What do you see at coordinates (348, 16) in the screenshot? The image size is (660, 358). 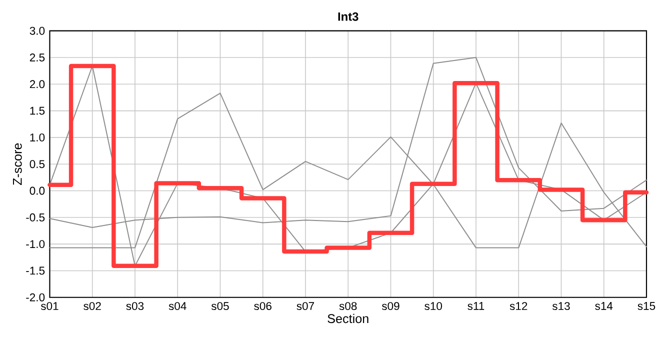 I see `chart-title: Int3` at bounding box center [348, 16].